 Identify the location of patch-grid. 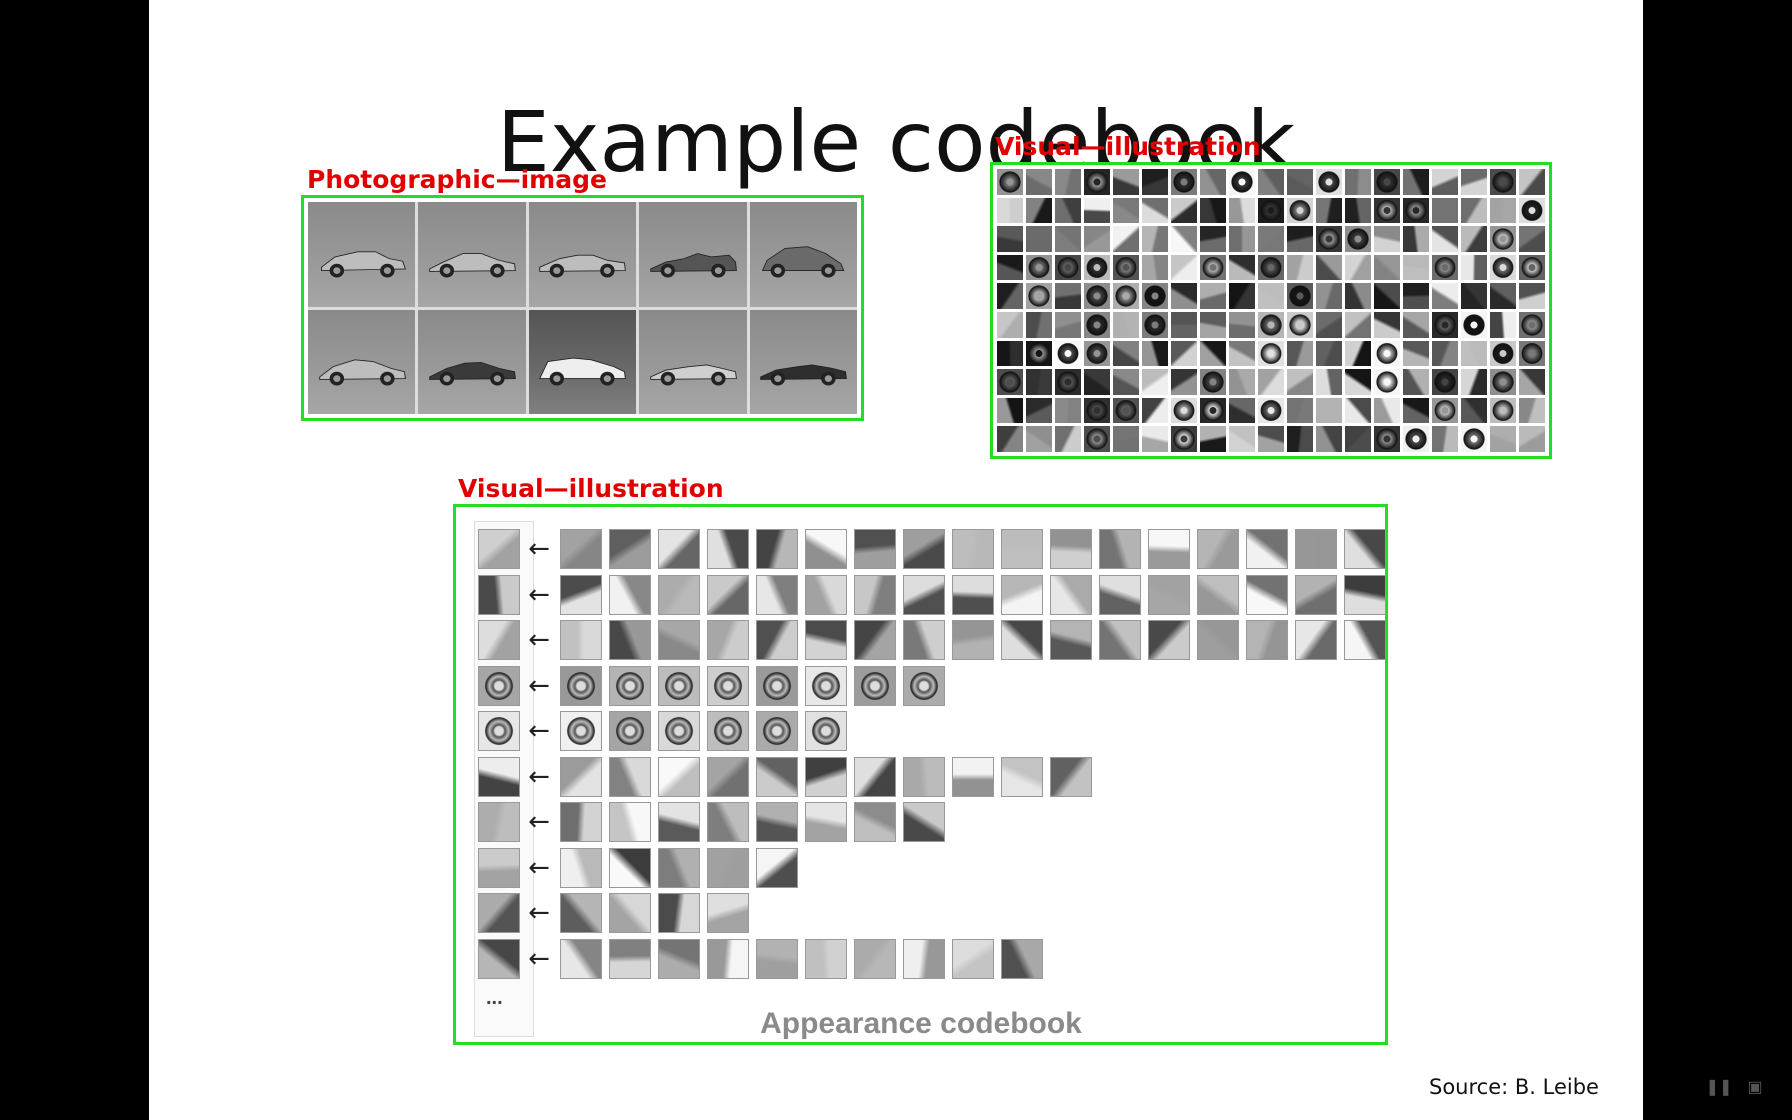
(1271, 310).